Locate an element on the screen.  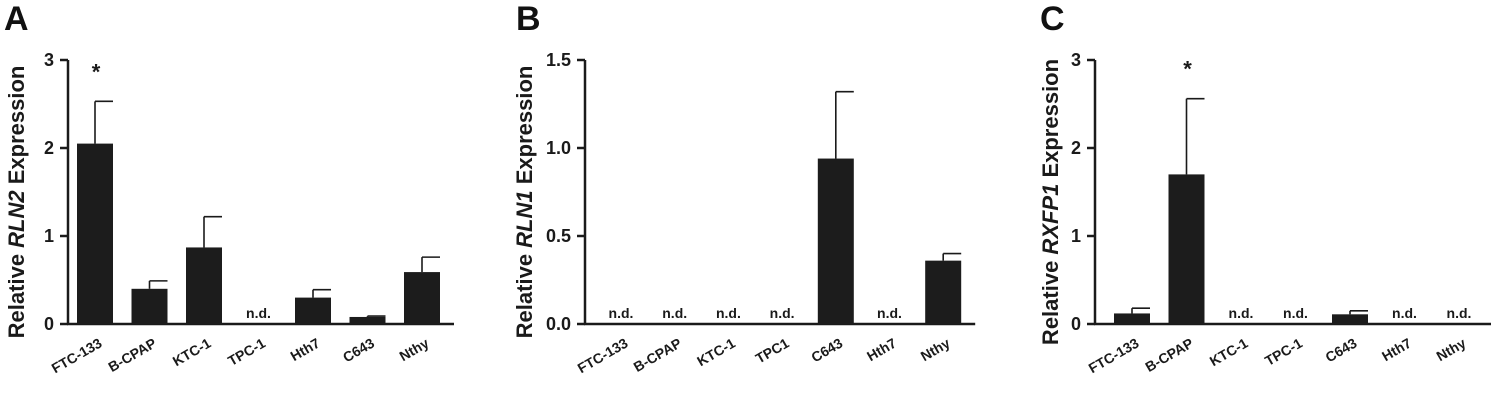
panel-letter-b: B is located at coordinates (528, 19).